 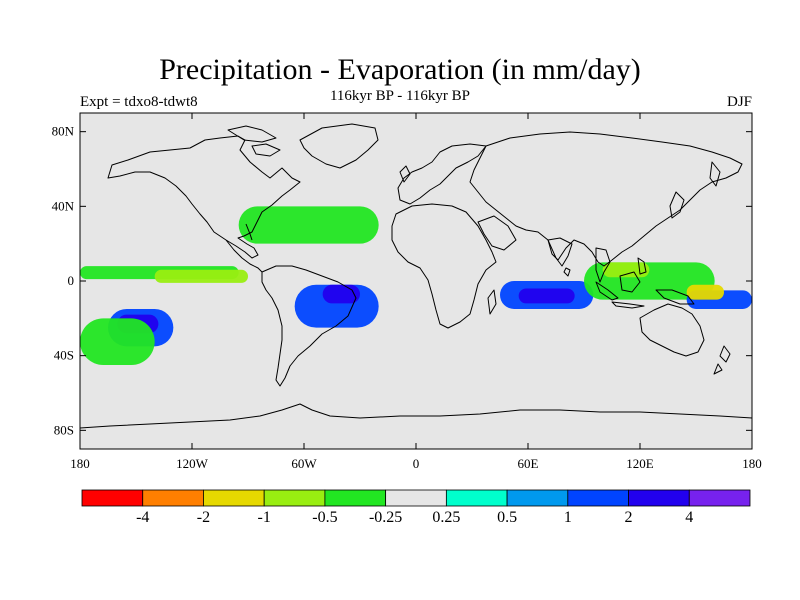 What do you see at coordinates (560, 252) in the screenshot?
I see `coast-india` at bounding box center [560, 252].